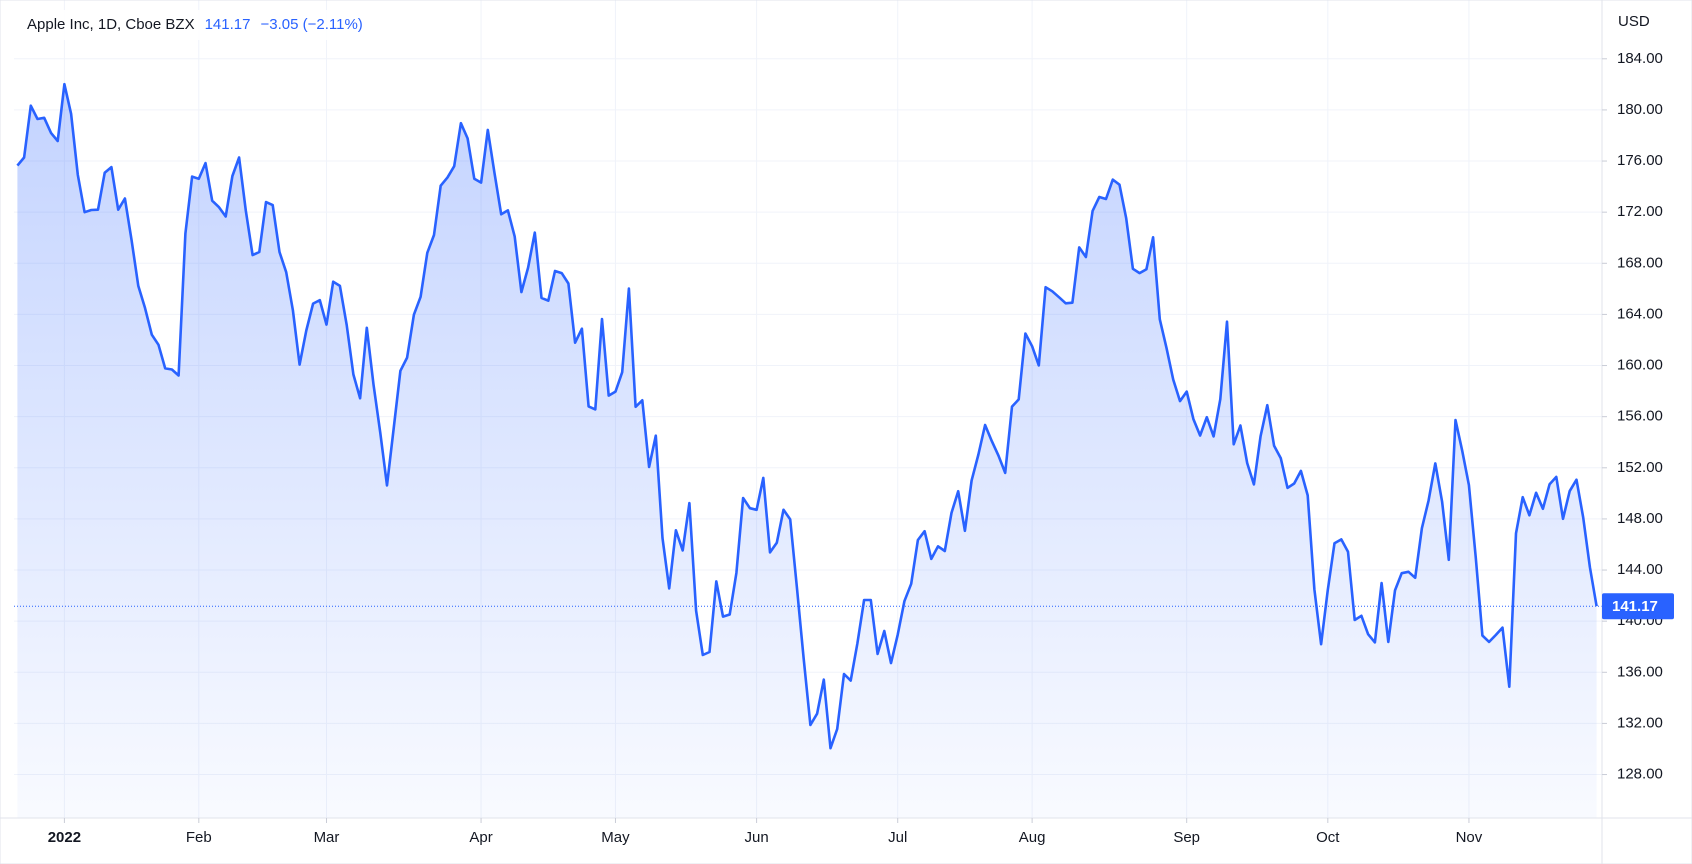  Describe the element at coordinates (615, 837) in the screenshot. I see `x-tick-label: May` at that location.